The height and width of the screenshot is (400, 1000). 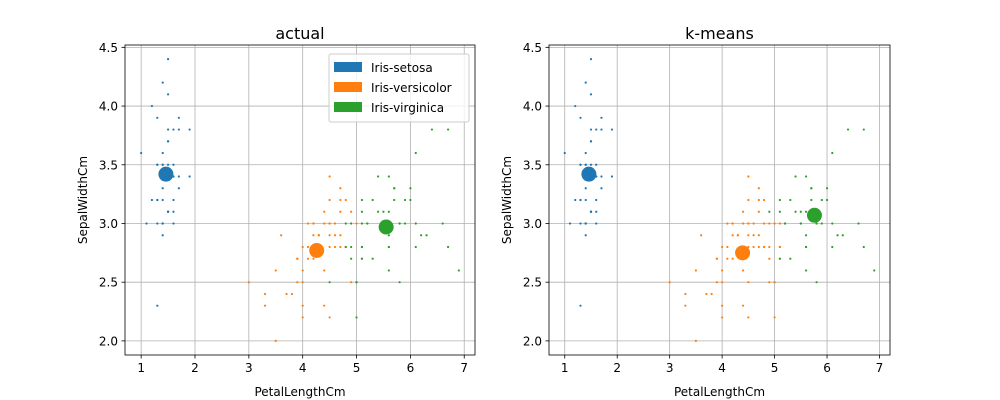 What do you see at coordinates (827, 368) in the screenshot?
I see `x-tick-label: 6` at bounding box center [827, 368].